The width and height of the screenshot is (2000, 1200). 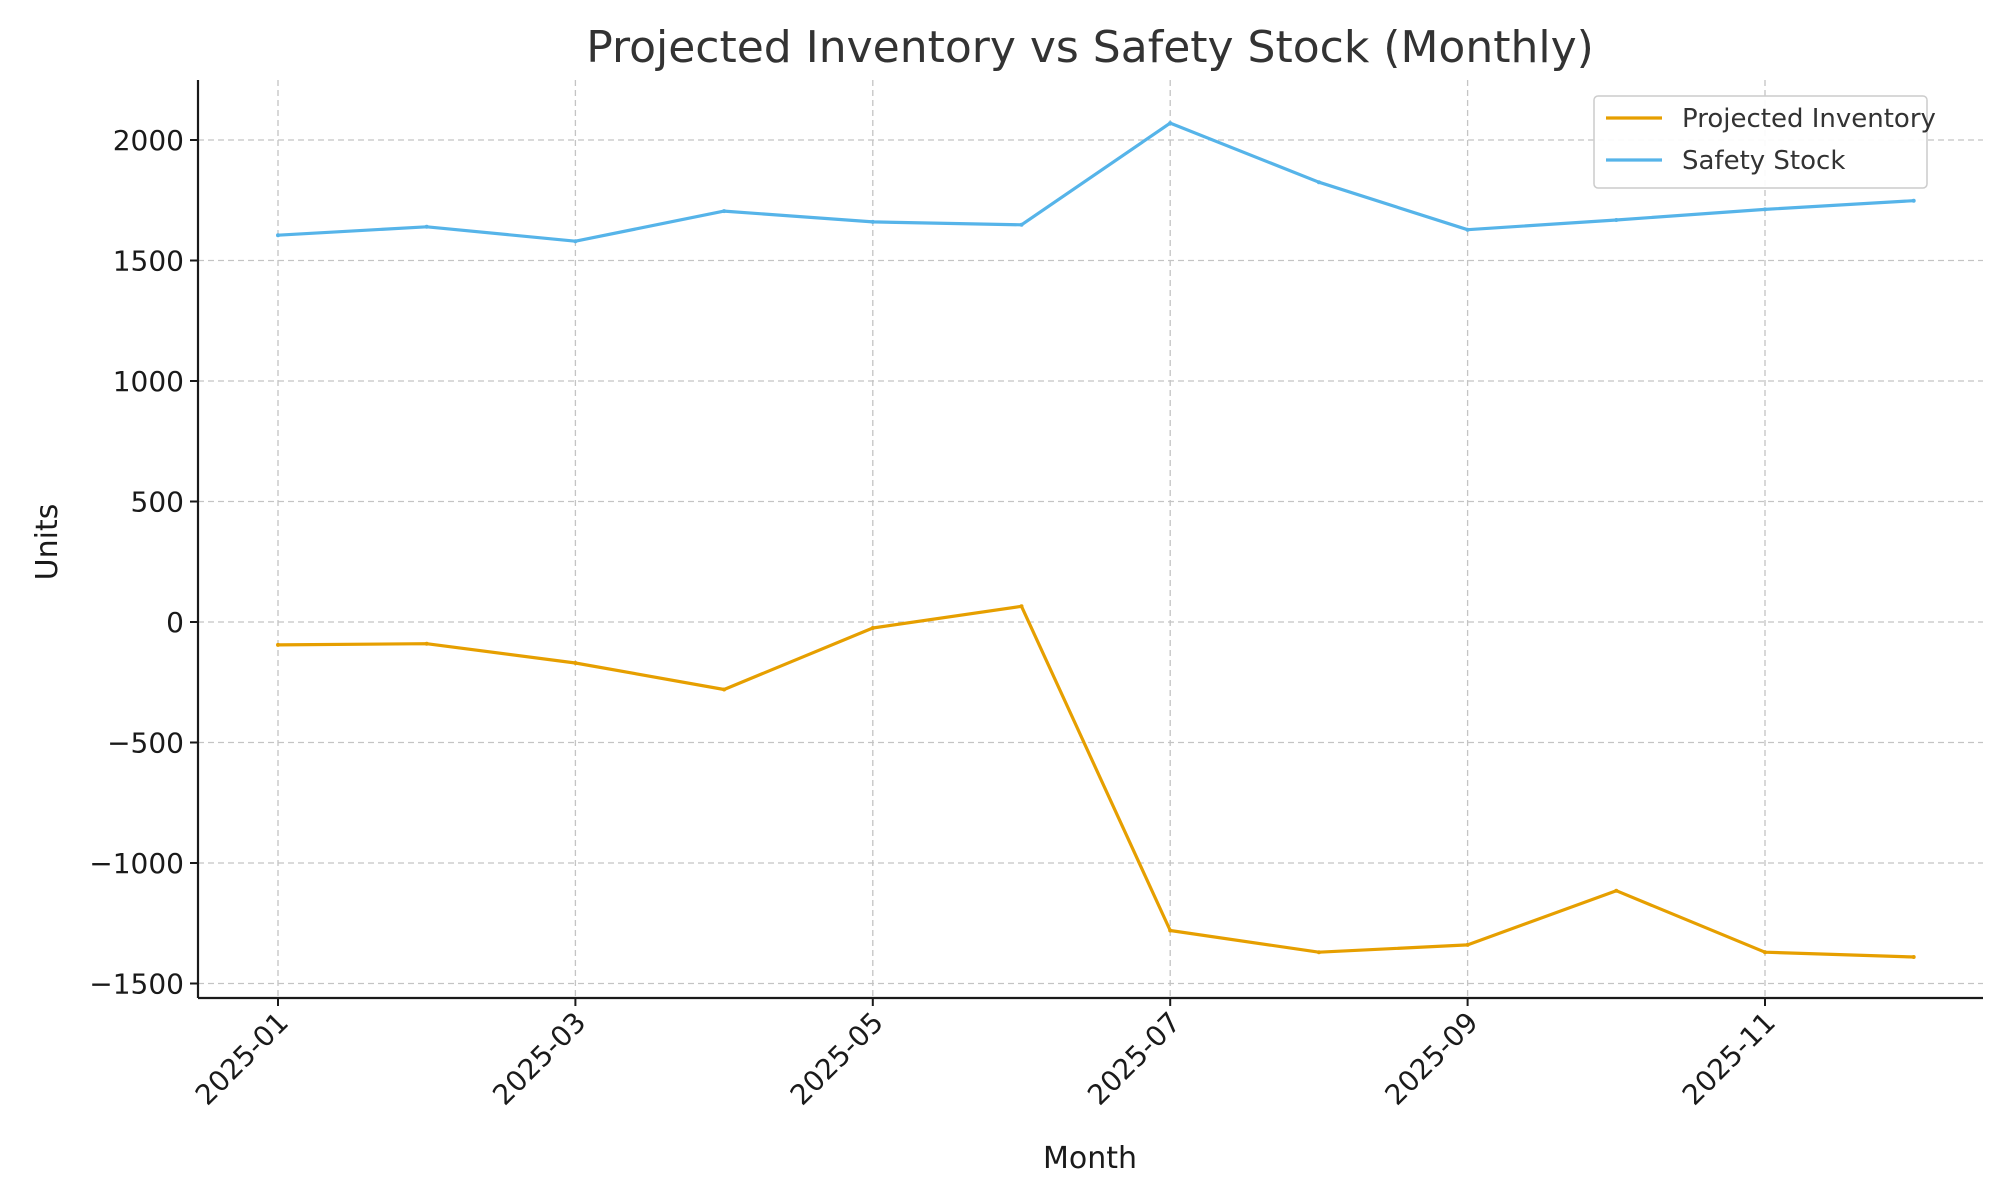 What do you see at coordinates (136, 984) in the screenshot?
I see `y-tick-label: −1500` at bounding box center [136, 984].